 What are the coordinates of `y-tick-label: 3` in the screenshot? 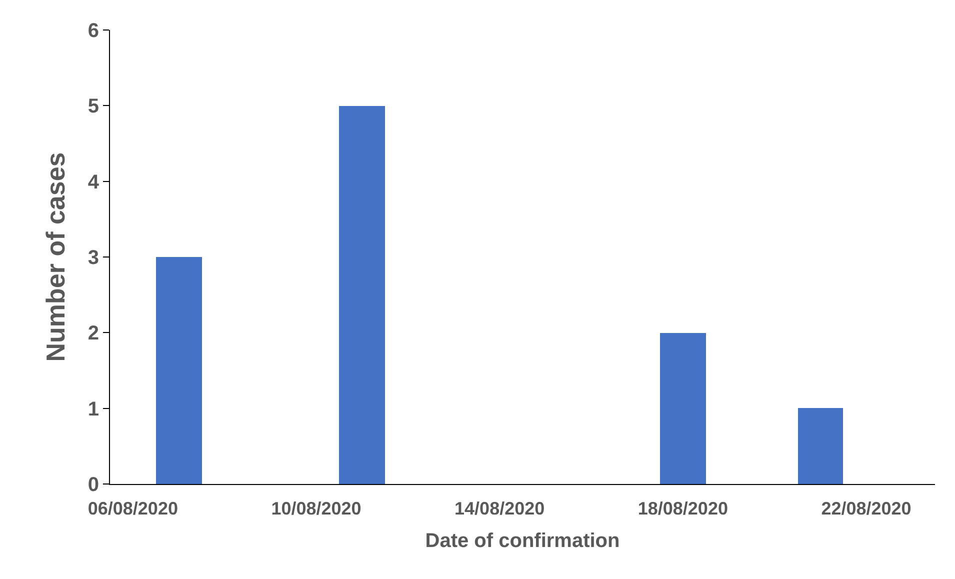 It's located at (93, 258).